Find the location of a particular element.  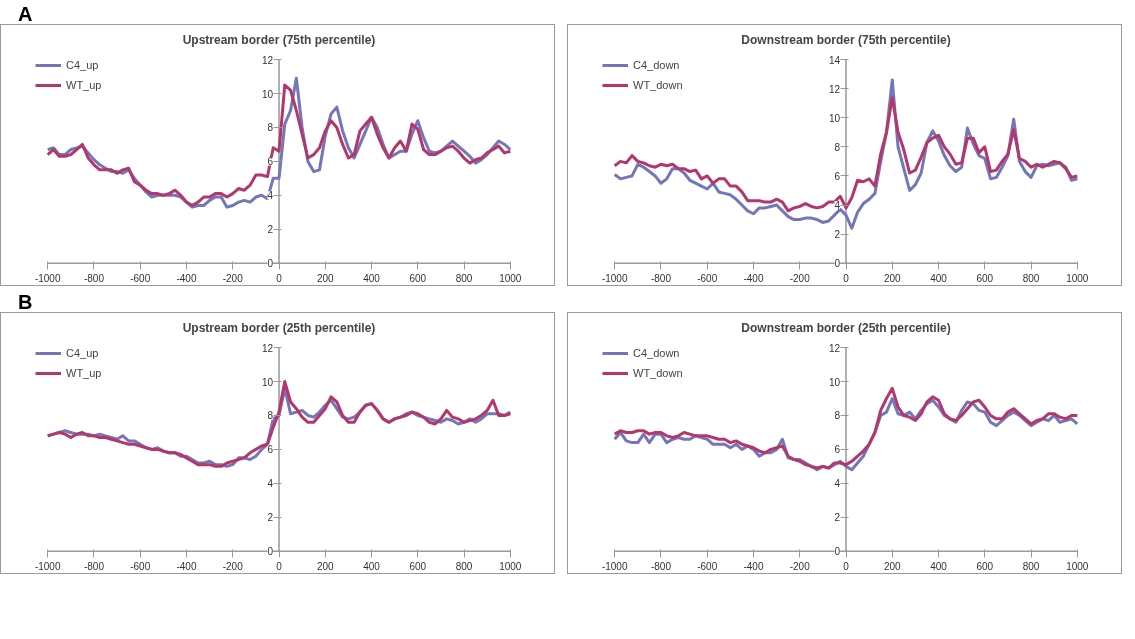

chart-title: Upstream border (25th percentile) is located at coordinates (279, 327).